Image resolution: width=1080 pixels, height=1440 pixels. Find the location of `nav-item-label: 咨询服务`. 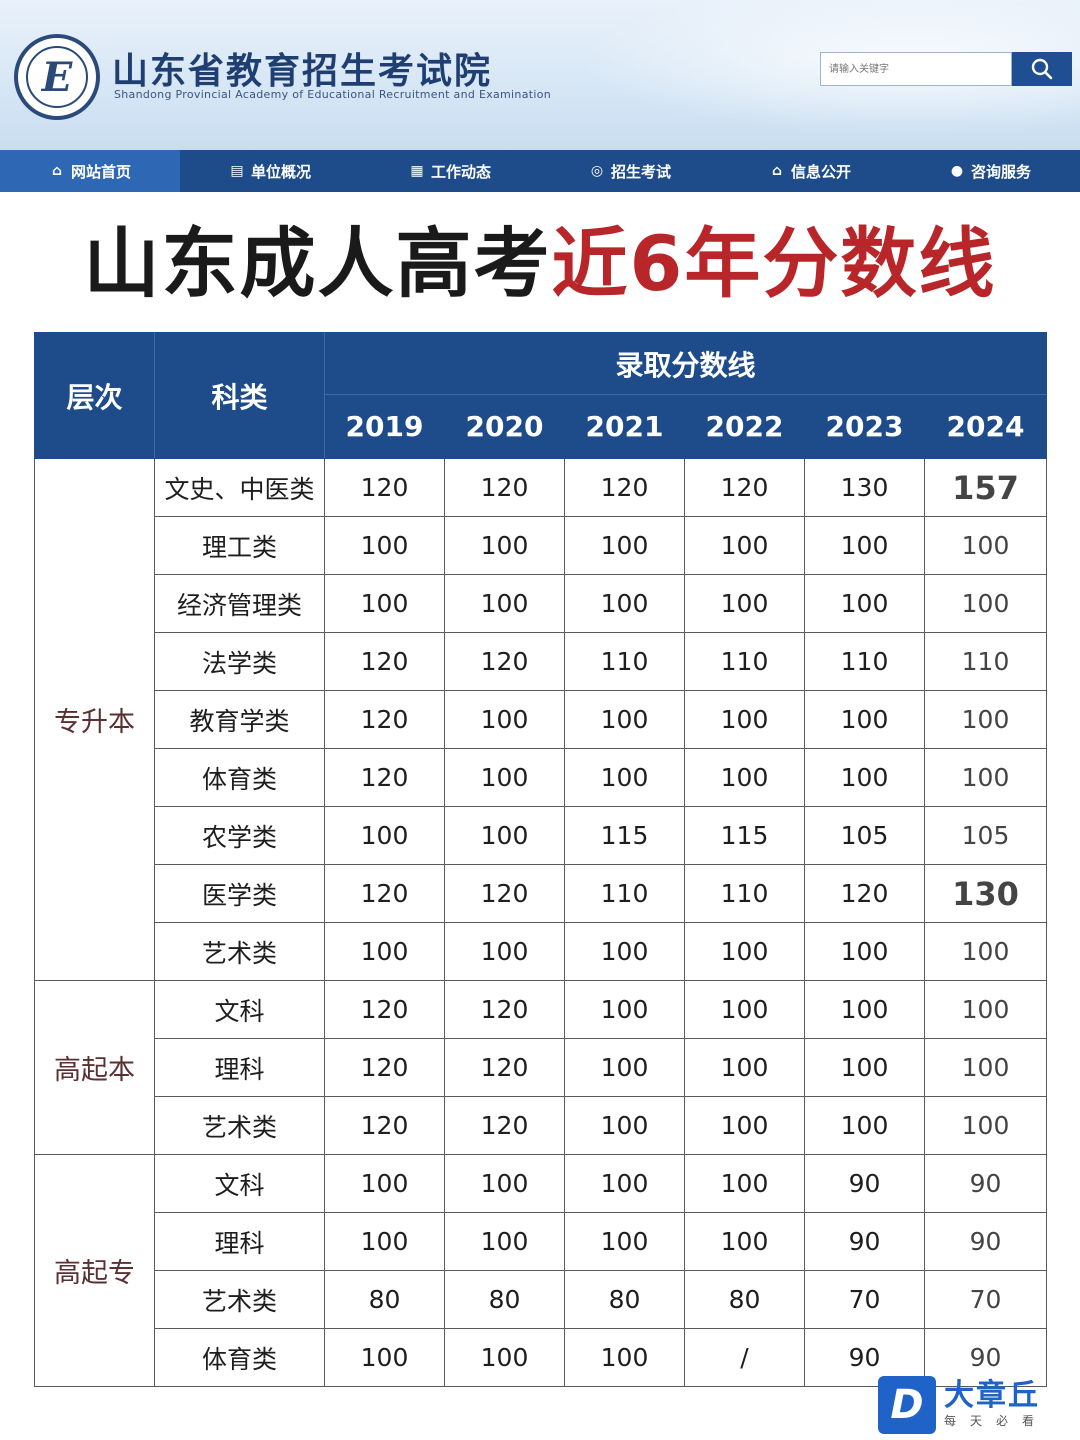

nav-item-label: 咨询服务 is located at coordinates (1000, 171).